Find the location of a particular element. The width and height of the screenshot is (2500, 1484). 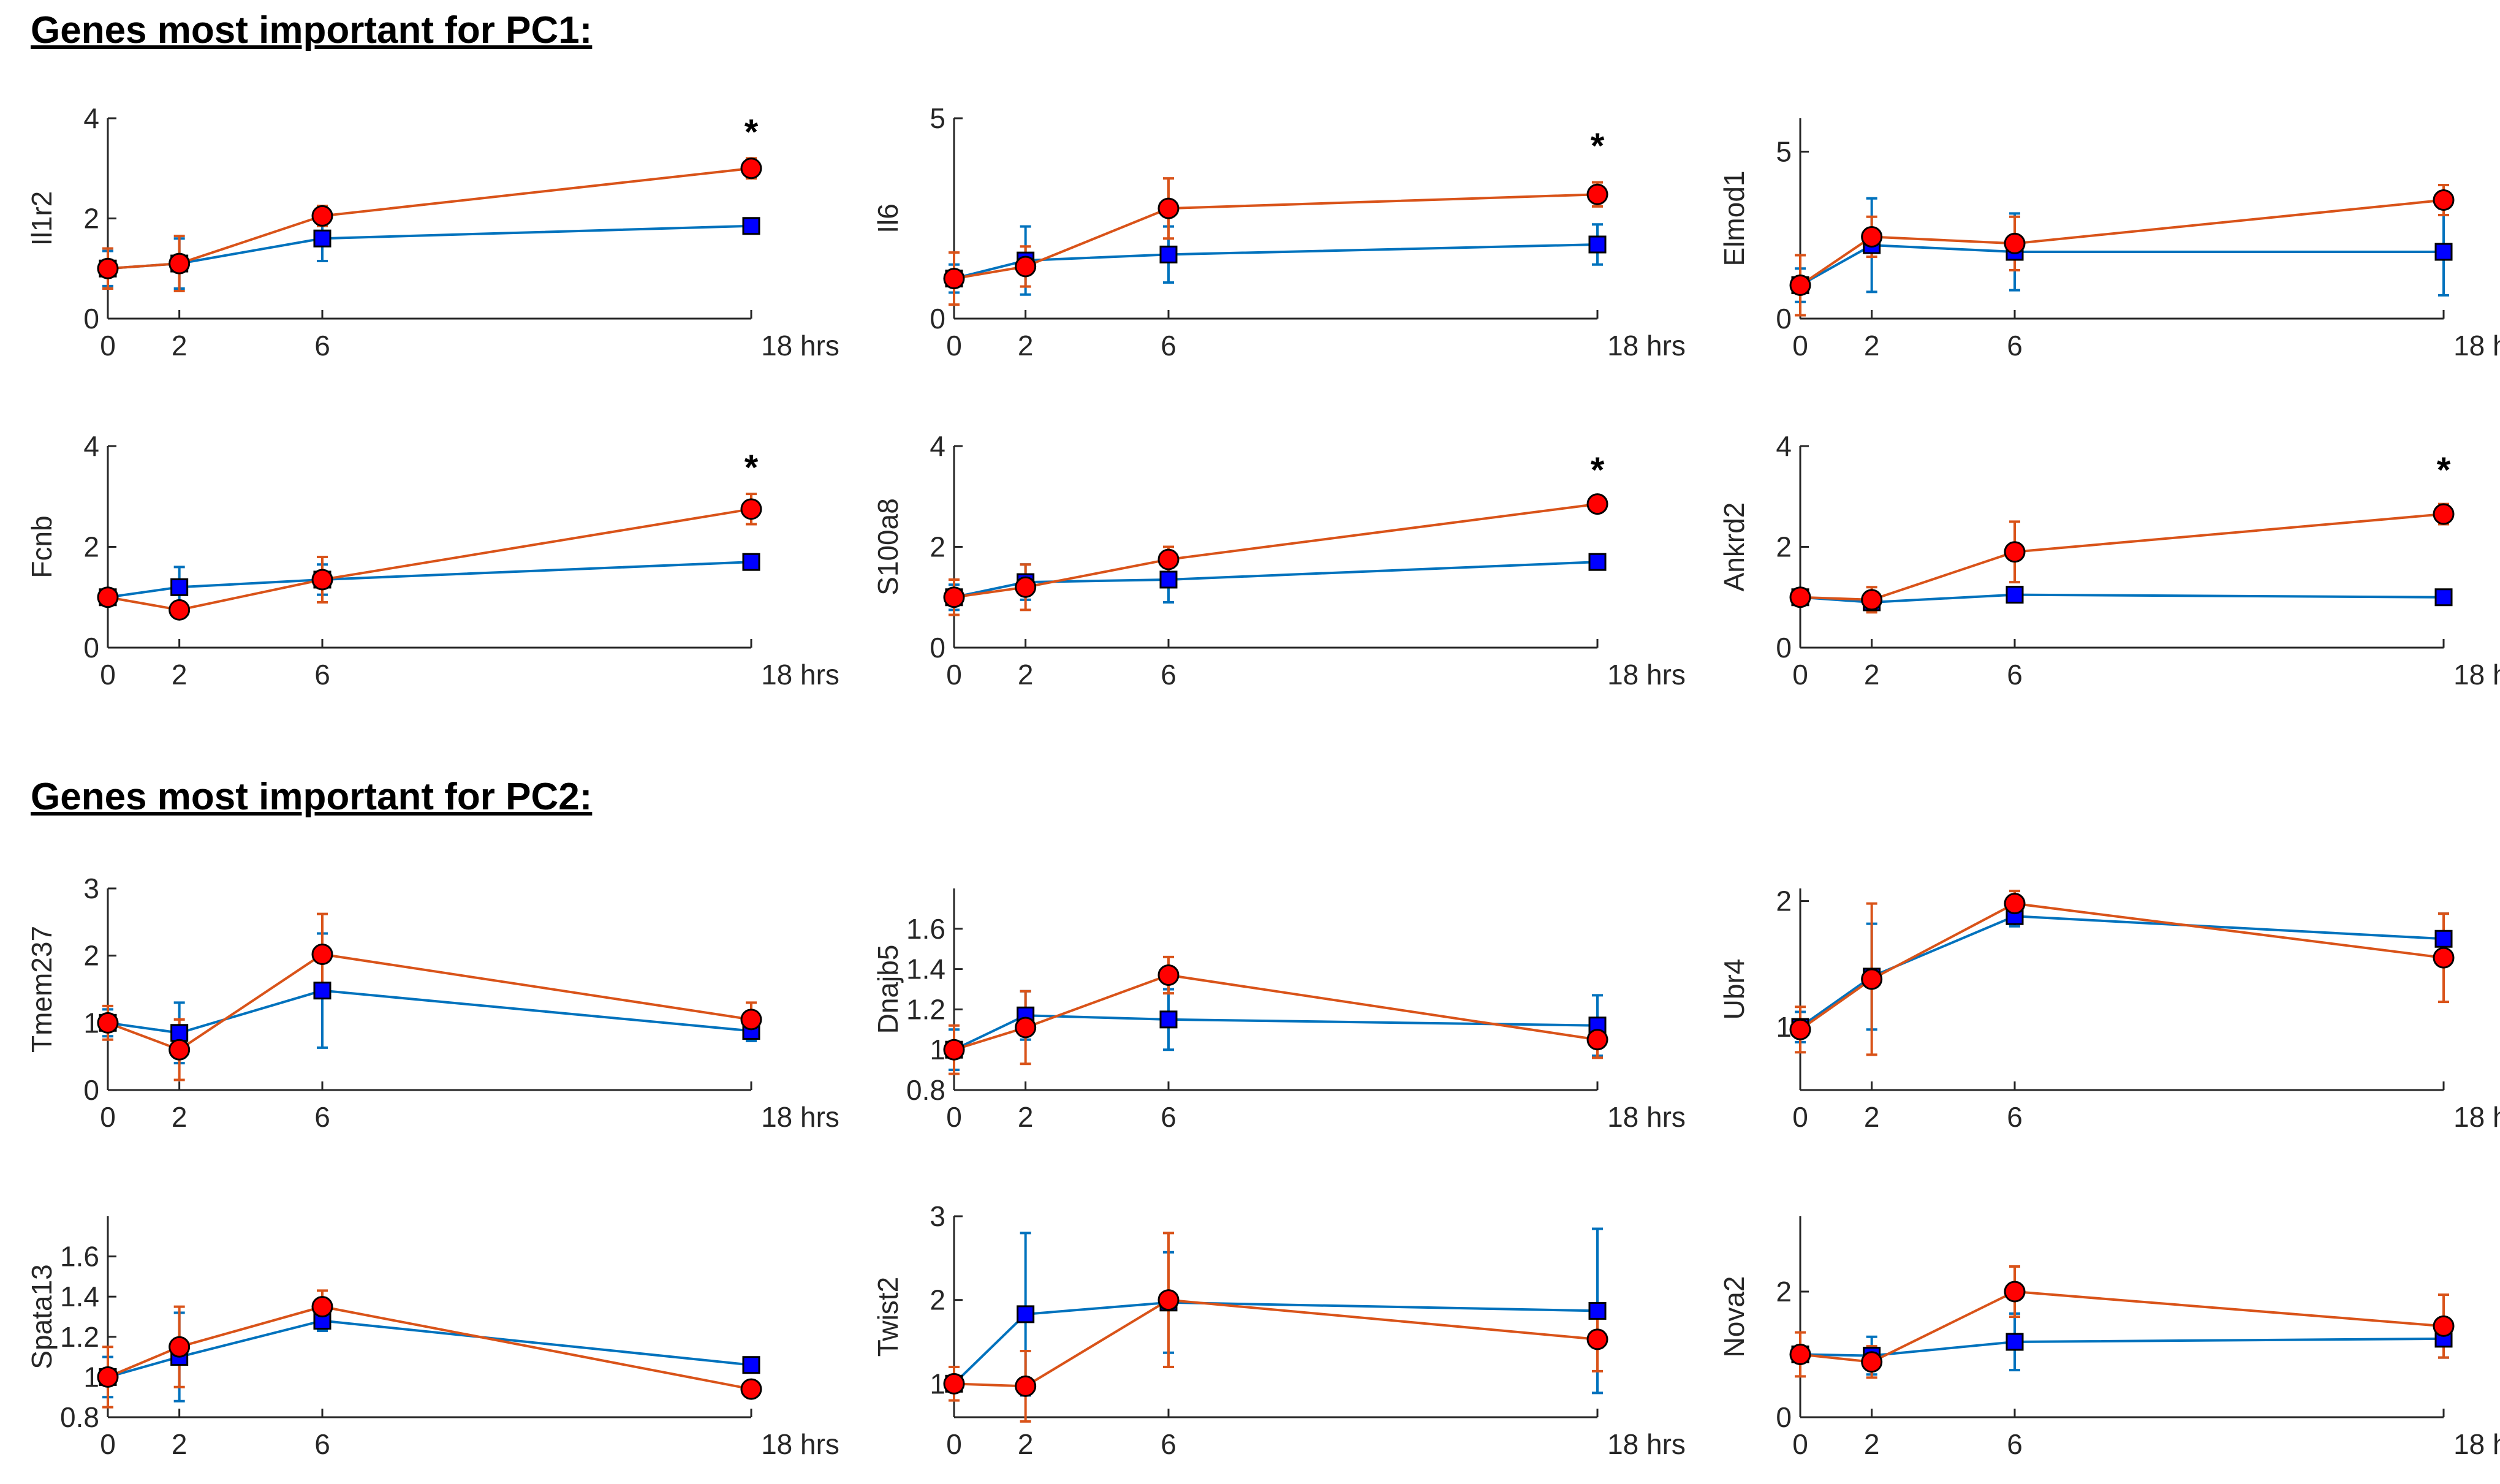

chart-elmod1: 0 5 0 2 6 18 hrs Elmod1 is located at coordinates (2109, 240).